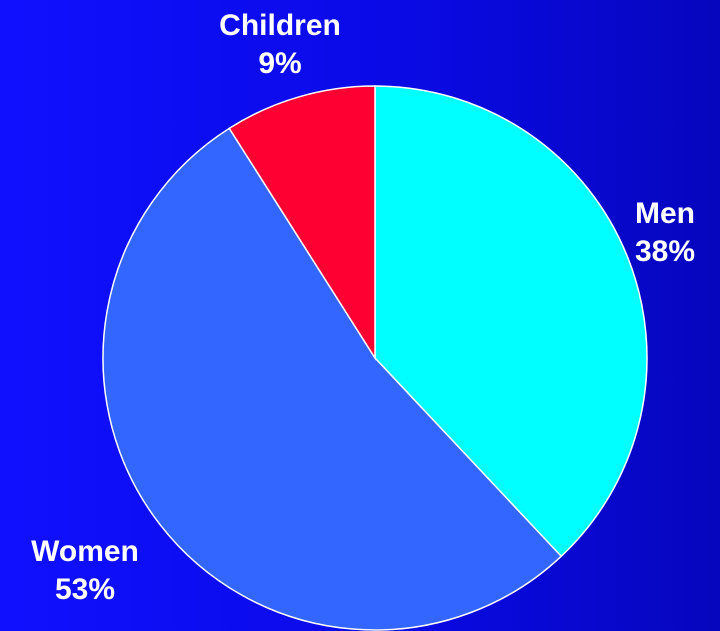 The image size is (720, 631). I want to click on slice-name-men: Men, so click(665, 213).